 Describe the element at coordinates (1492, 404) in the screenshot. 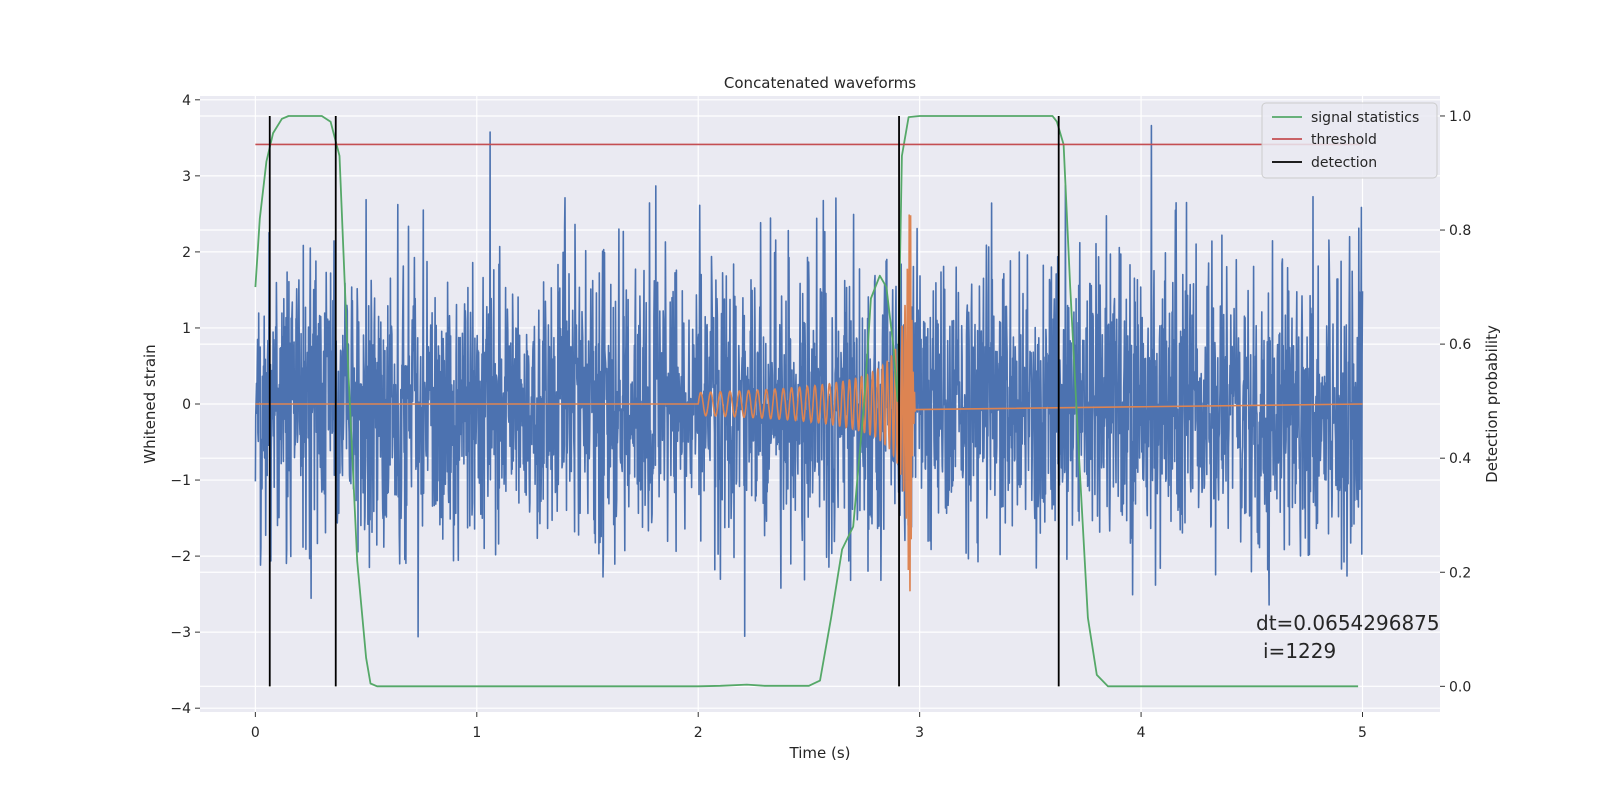

I see `right-y-axis-label: Detection probability` at that location.